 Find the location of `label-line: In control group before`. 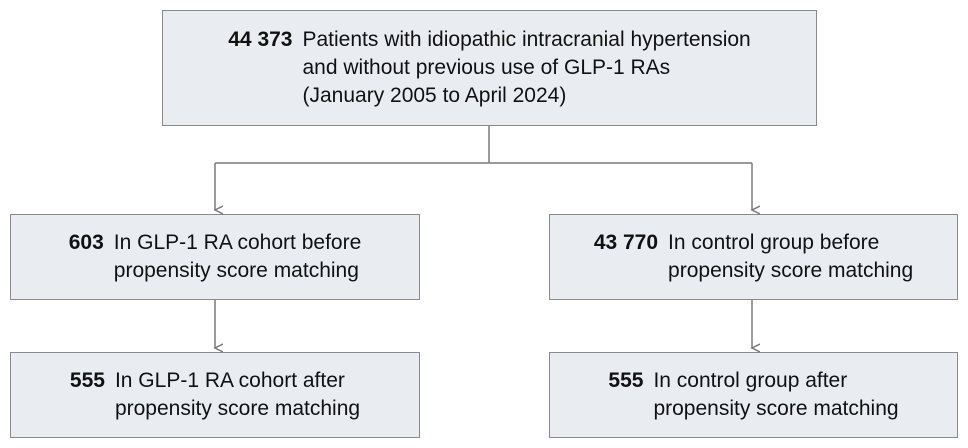

label-line: In control group before is located at coordinates (774, 242).